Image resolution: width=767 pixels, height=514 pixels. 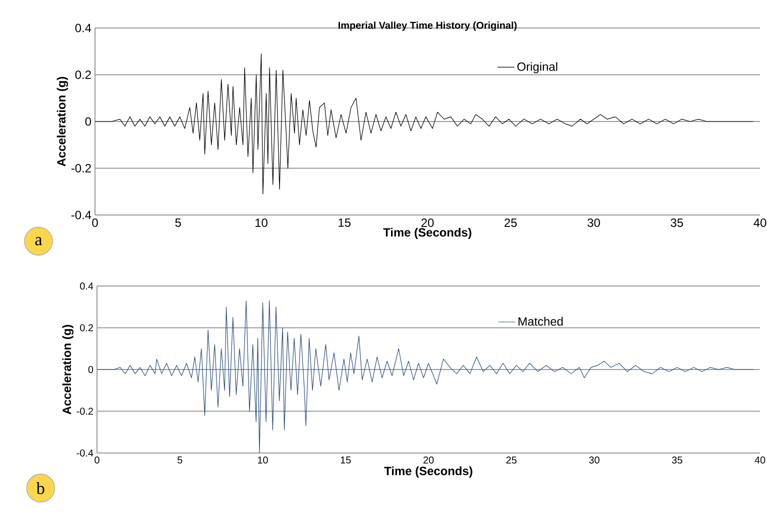 What do you see at coordinates (427, 26) in the screenshot?
I see `chart-title: Imperial Valley Time History (Original)` at bounding box center [427, 26].